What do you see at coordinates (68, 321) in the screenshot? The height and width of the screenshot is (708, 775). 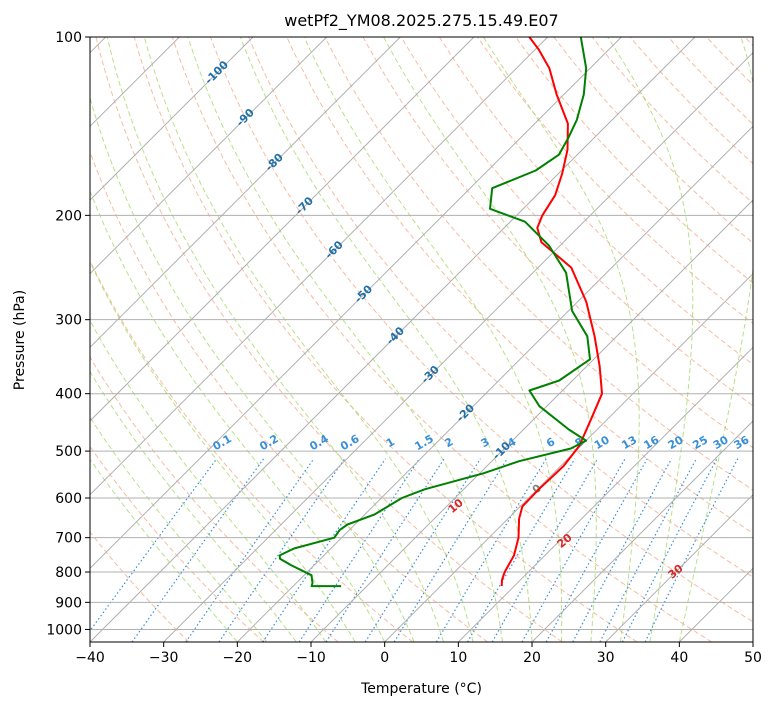 I see `y-tick-label: 300` at bounding box center [68, 321].